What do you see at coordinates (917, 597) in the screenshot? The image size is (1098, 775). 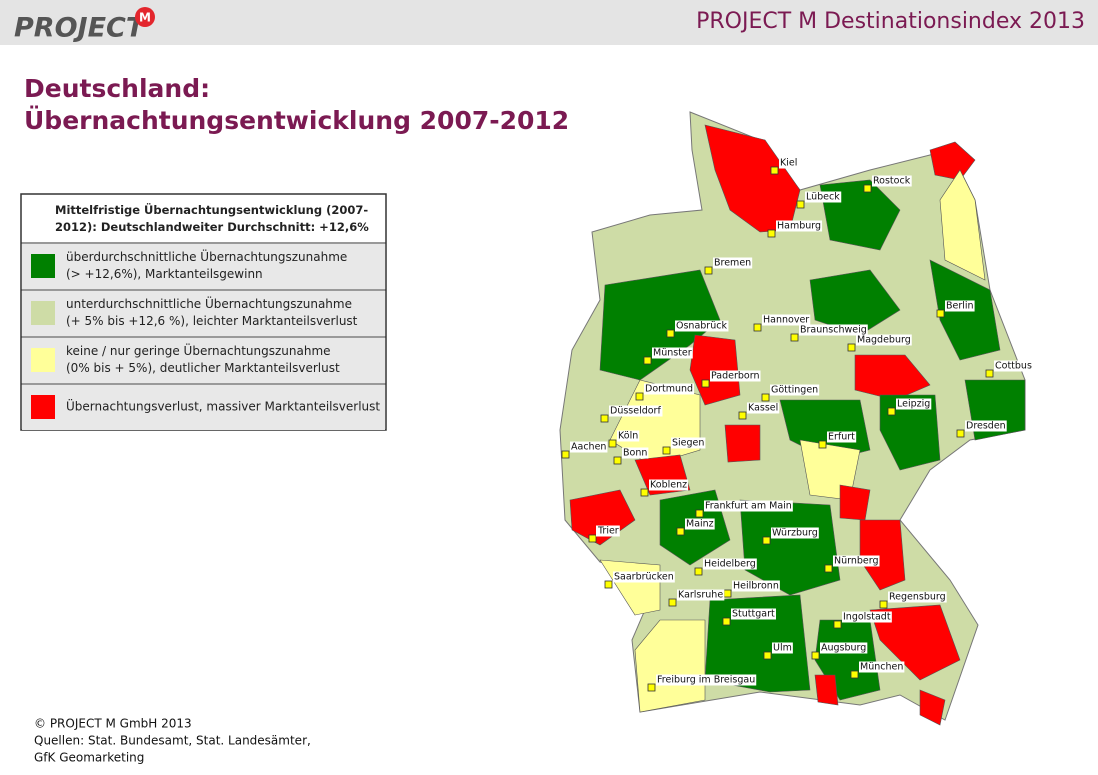 I see `city-label: Regensburg` at bounding box center [917, 597].